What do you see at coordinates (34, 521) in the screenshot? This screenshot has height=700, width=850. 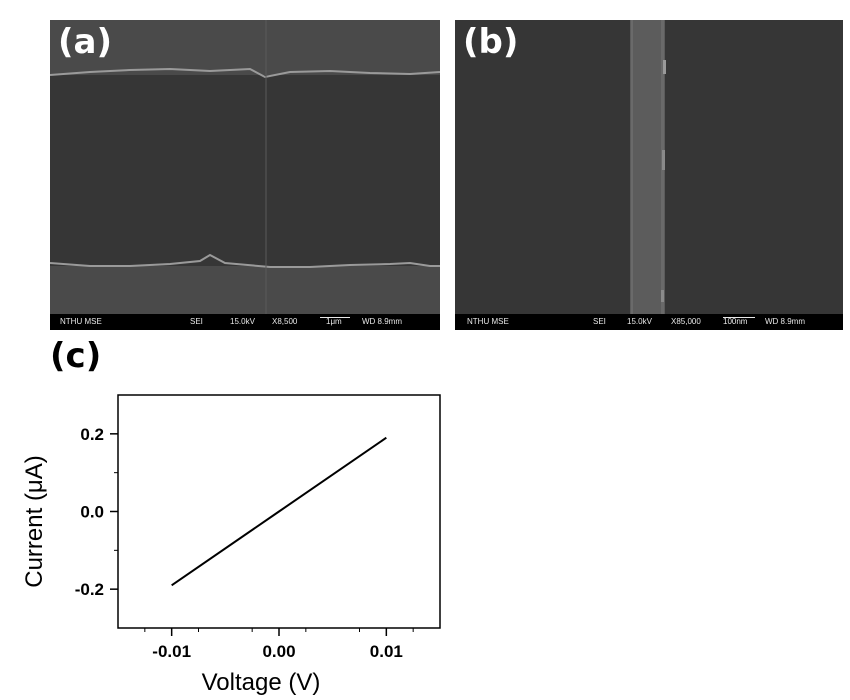 I see `y-axis-title: Current (μA)` at bounding box center [34, 521].